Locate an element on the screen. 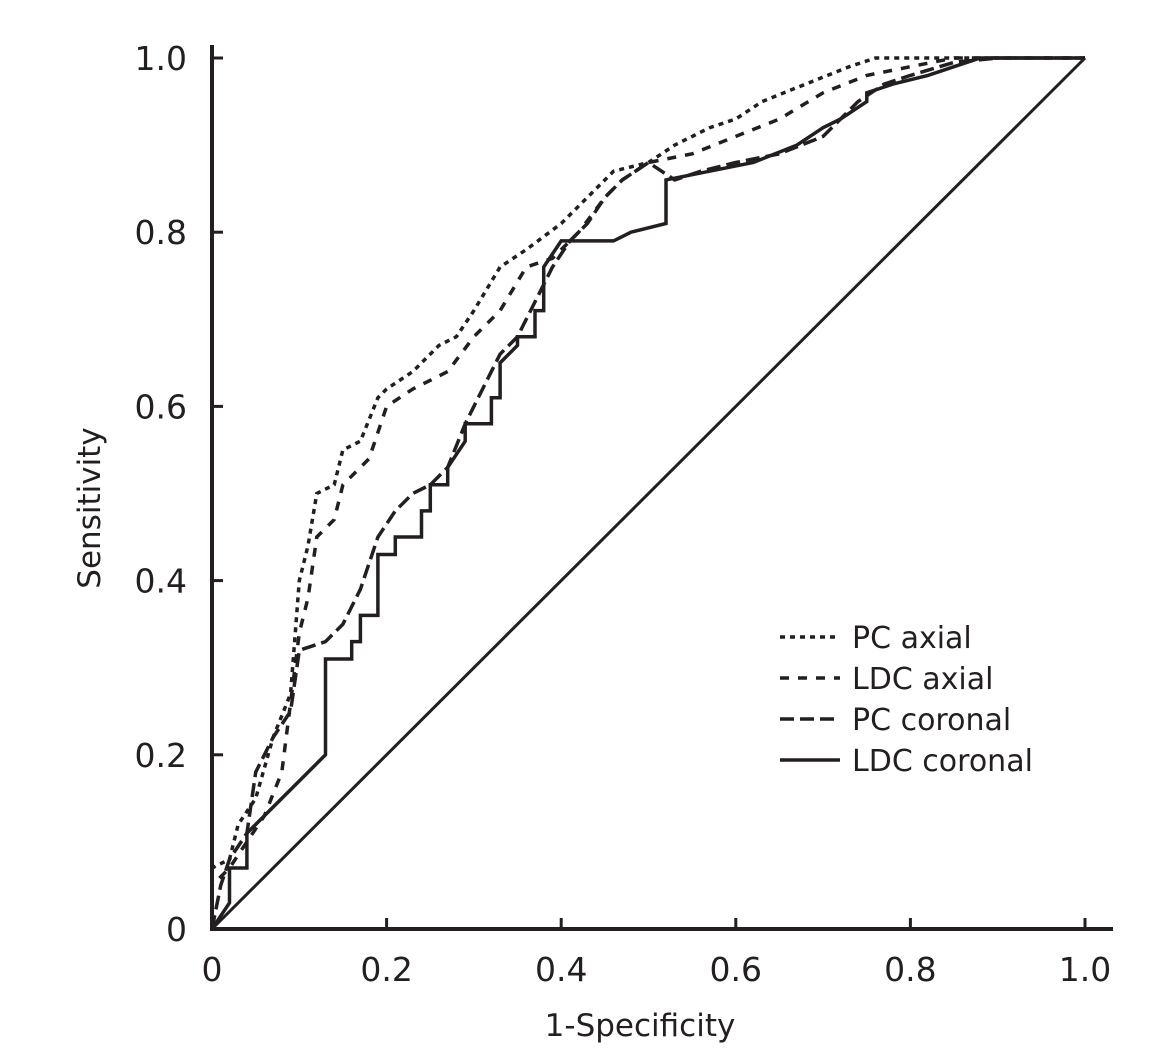 The height and width of the screenshot is (1055, 1164). y-tick-label: 0 is located at coordinates (176, 929).